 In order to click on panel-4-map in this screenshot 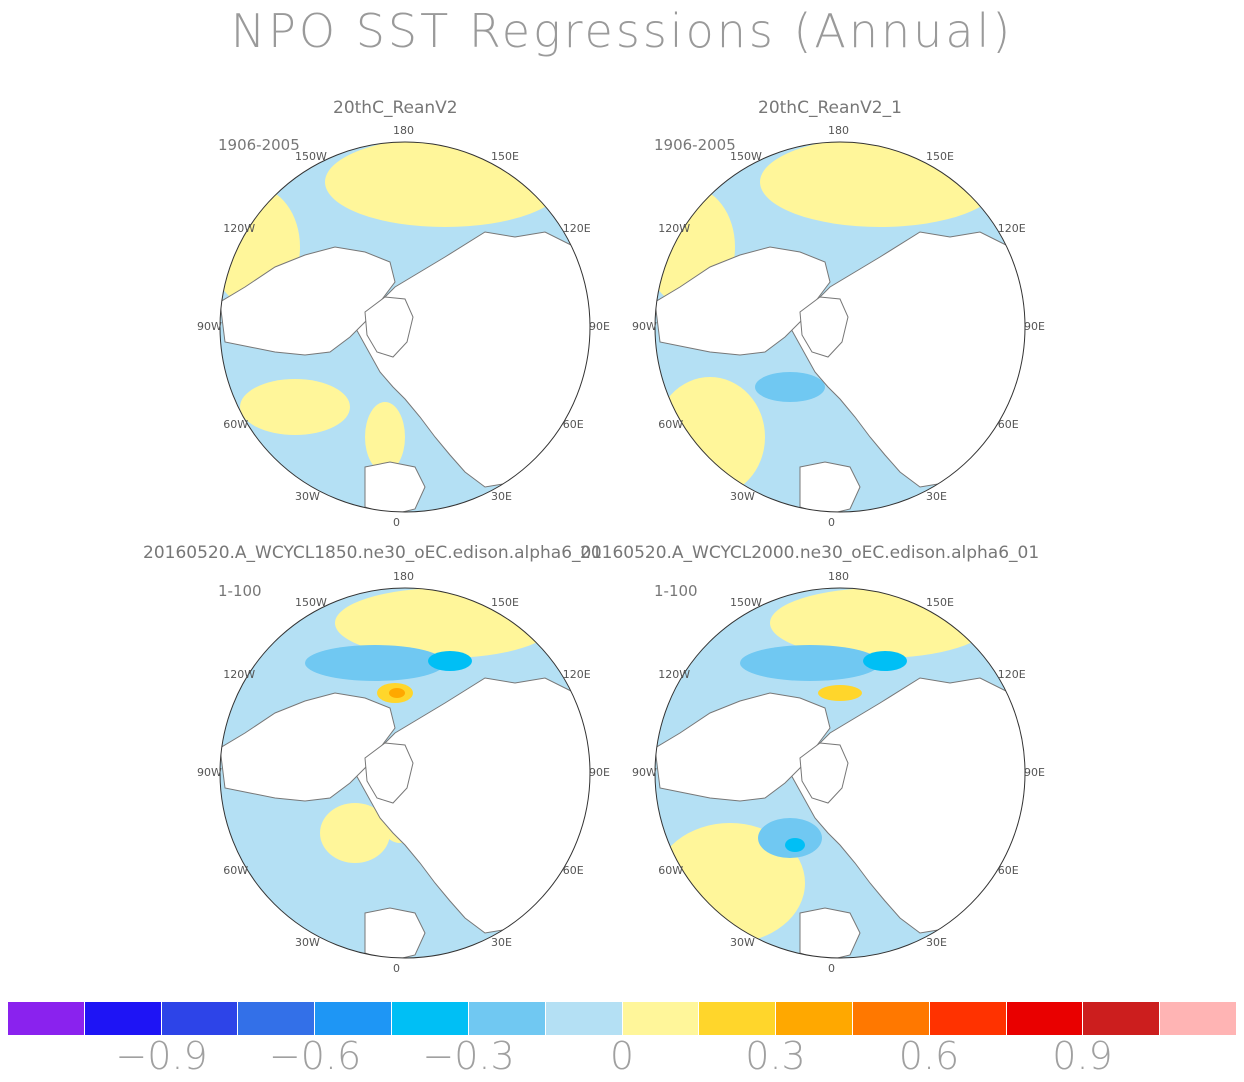, I will do `click(840, 773)`.